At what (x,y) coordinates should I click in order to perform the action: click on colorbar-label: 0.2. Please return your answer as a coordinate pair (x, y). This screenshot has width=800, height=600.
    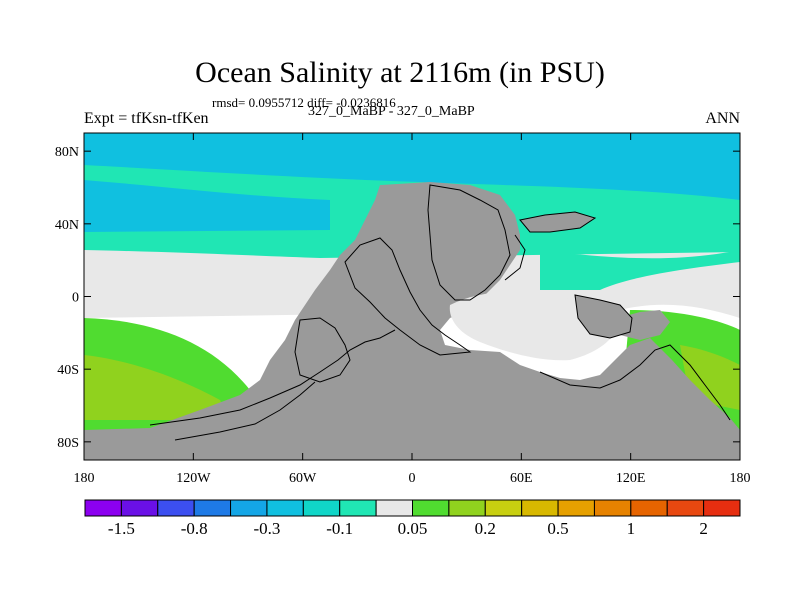
    Looking at the image, I should click on (485, 528).